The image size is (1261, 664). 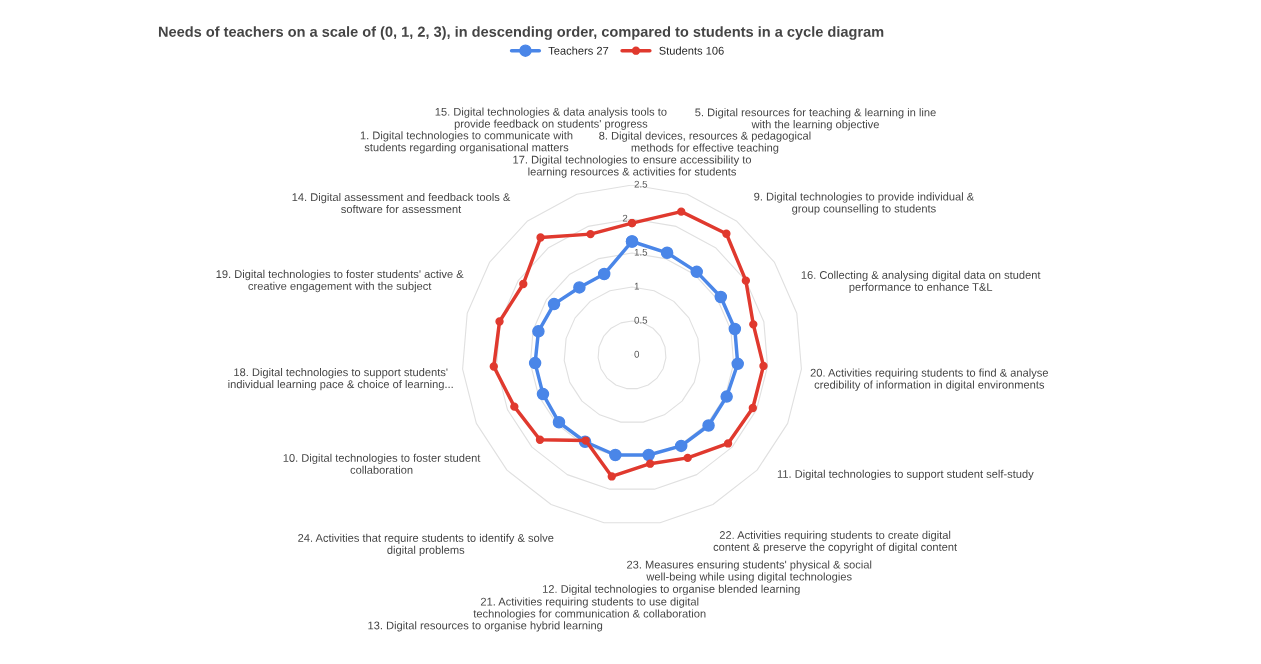 What do you see at coordinates (671, 590) in the screenshot?
I see `spoke-label: 12. Digital technologies to organise blended learning` at bounding box center [671, 590].